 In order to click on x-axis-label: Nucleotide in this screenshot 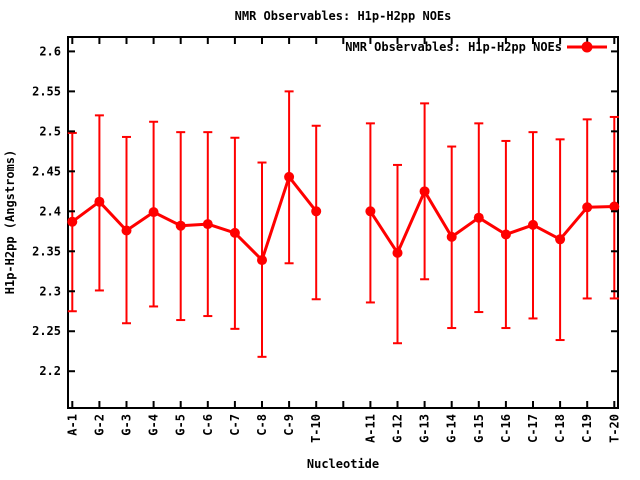, I will do `click(343, 464)`.